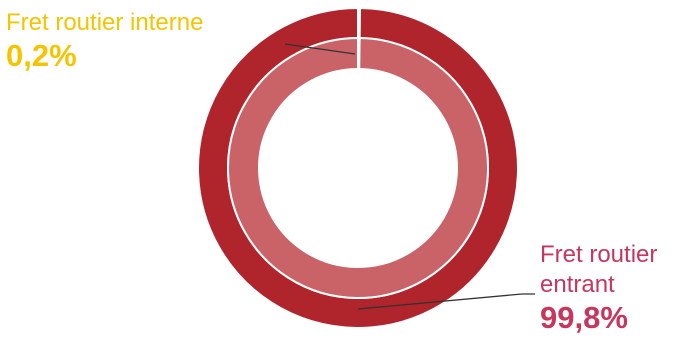  I want to click on leader-line-entrant, so click(446, 301).